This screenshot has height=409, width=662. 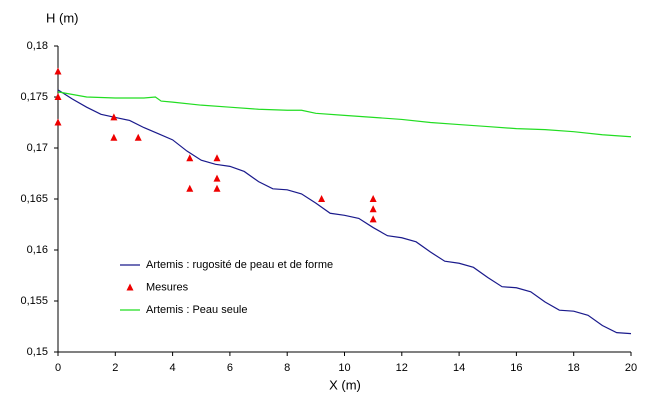 What do you see at coordinates (230, 368) in the screenshot?
I see `x-tick-label: 6` at bounding box center [230, 368].